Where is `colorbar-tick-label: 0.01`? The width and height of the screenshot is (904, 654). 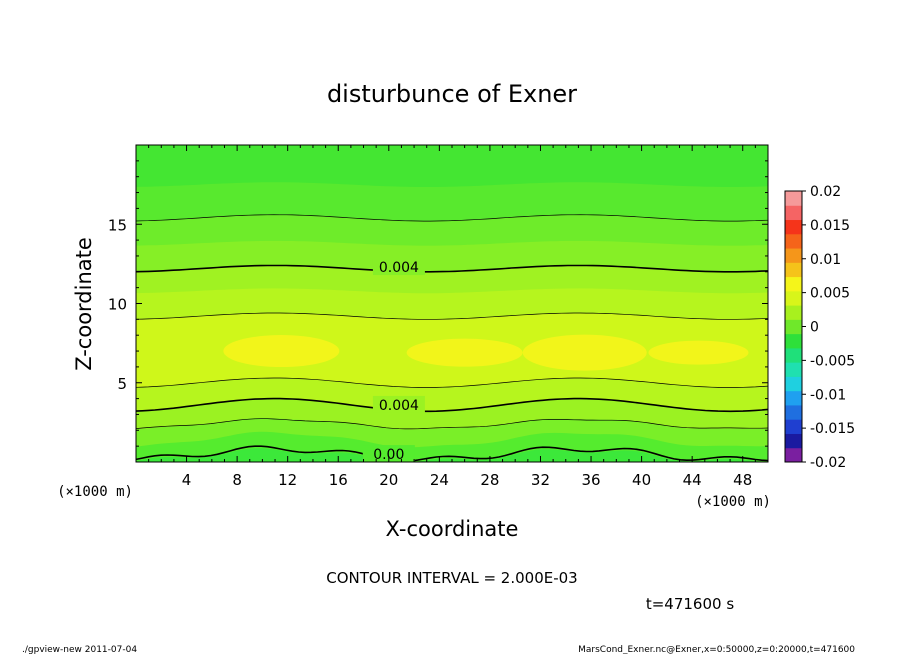
colorbar-tick-label: 0.01 is located at coordinates (825, 260).